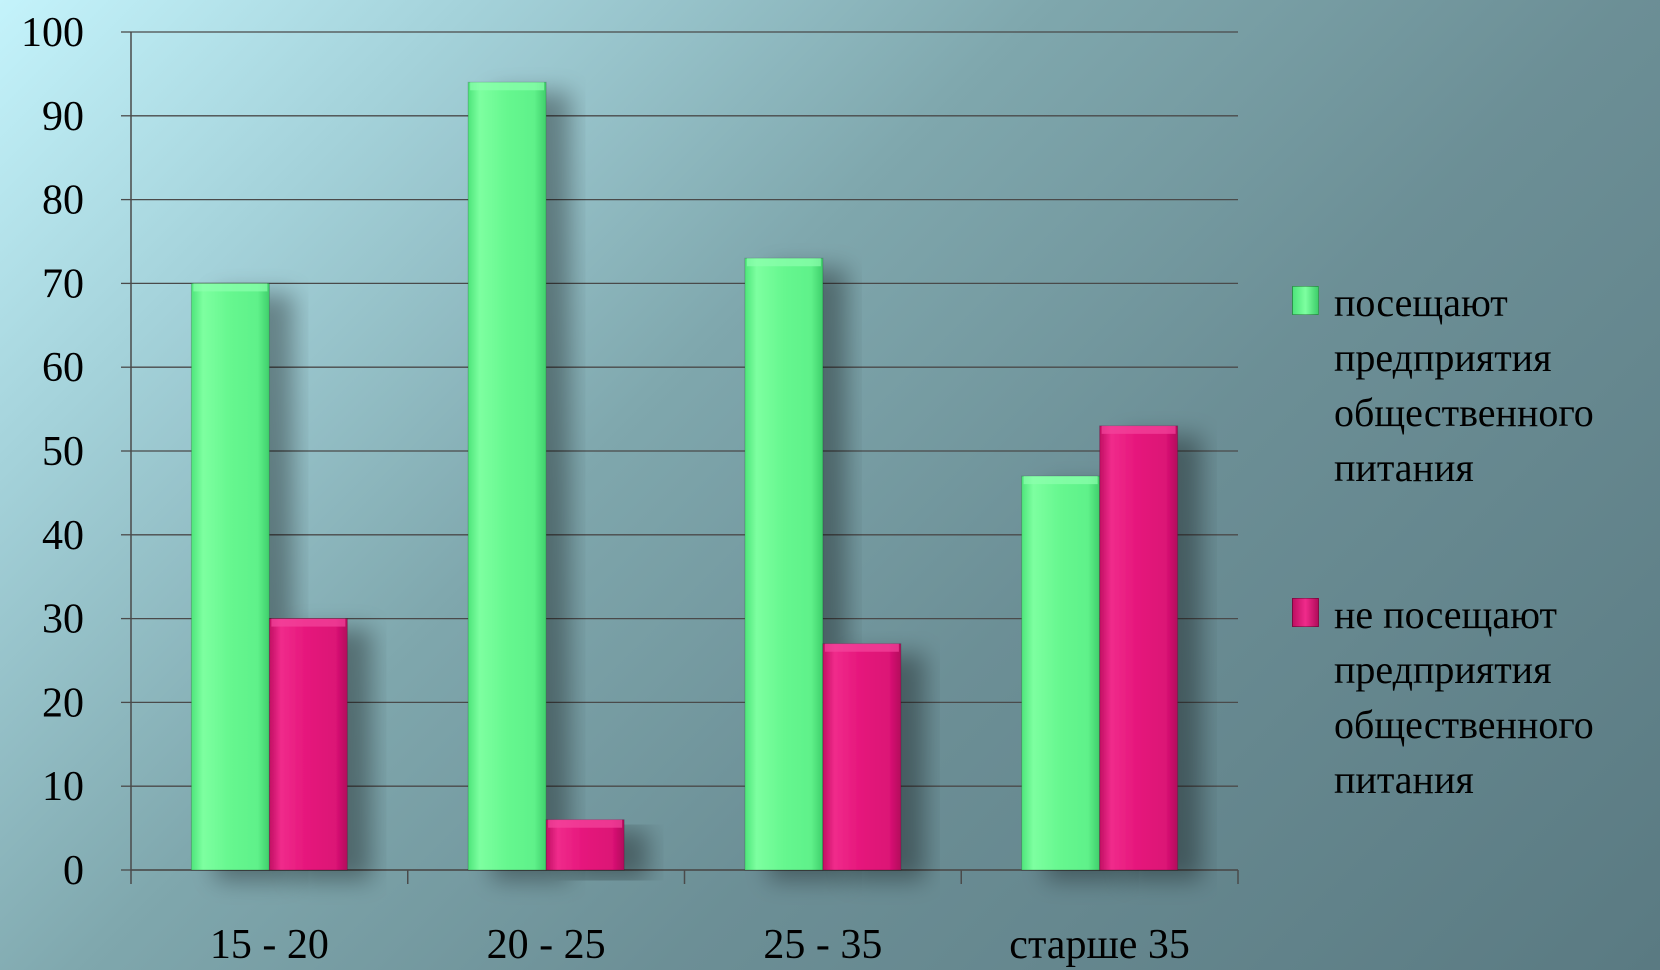 The width and height of the screenshot is (1660, 970). Describe the element at coordinates (73, 871) in the screenshot. I see `y-tick-label: 0` at that location.